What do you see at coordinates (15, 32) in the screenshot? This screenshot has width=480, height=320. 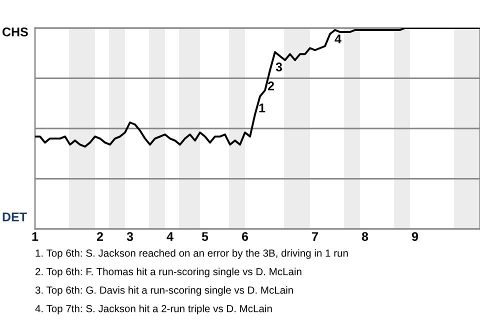 I see `text: CHS` at bounding box center [15, 32].